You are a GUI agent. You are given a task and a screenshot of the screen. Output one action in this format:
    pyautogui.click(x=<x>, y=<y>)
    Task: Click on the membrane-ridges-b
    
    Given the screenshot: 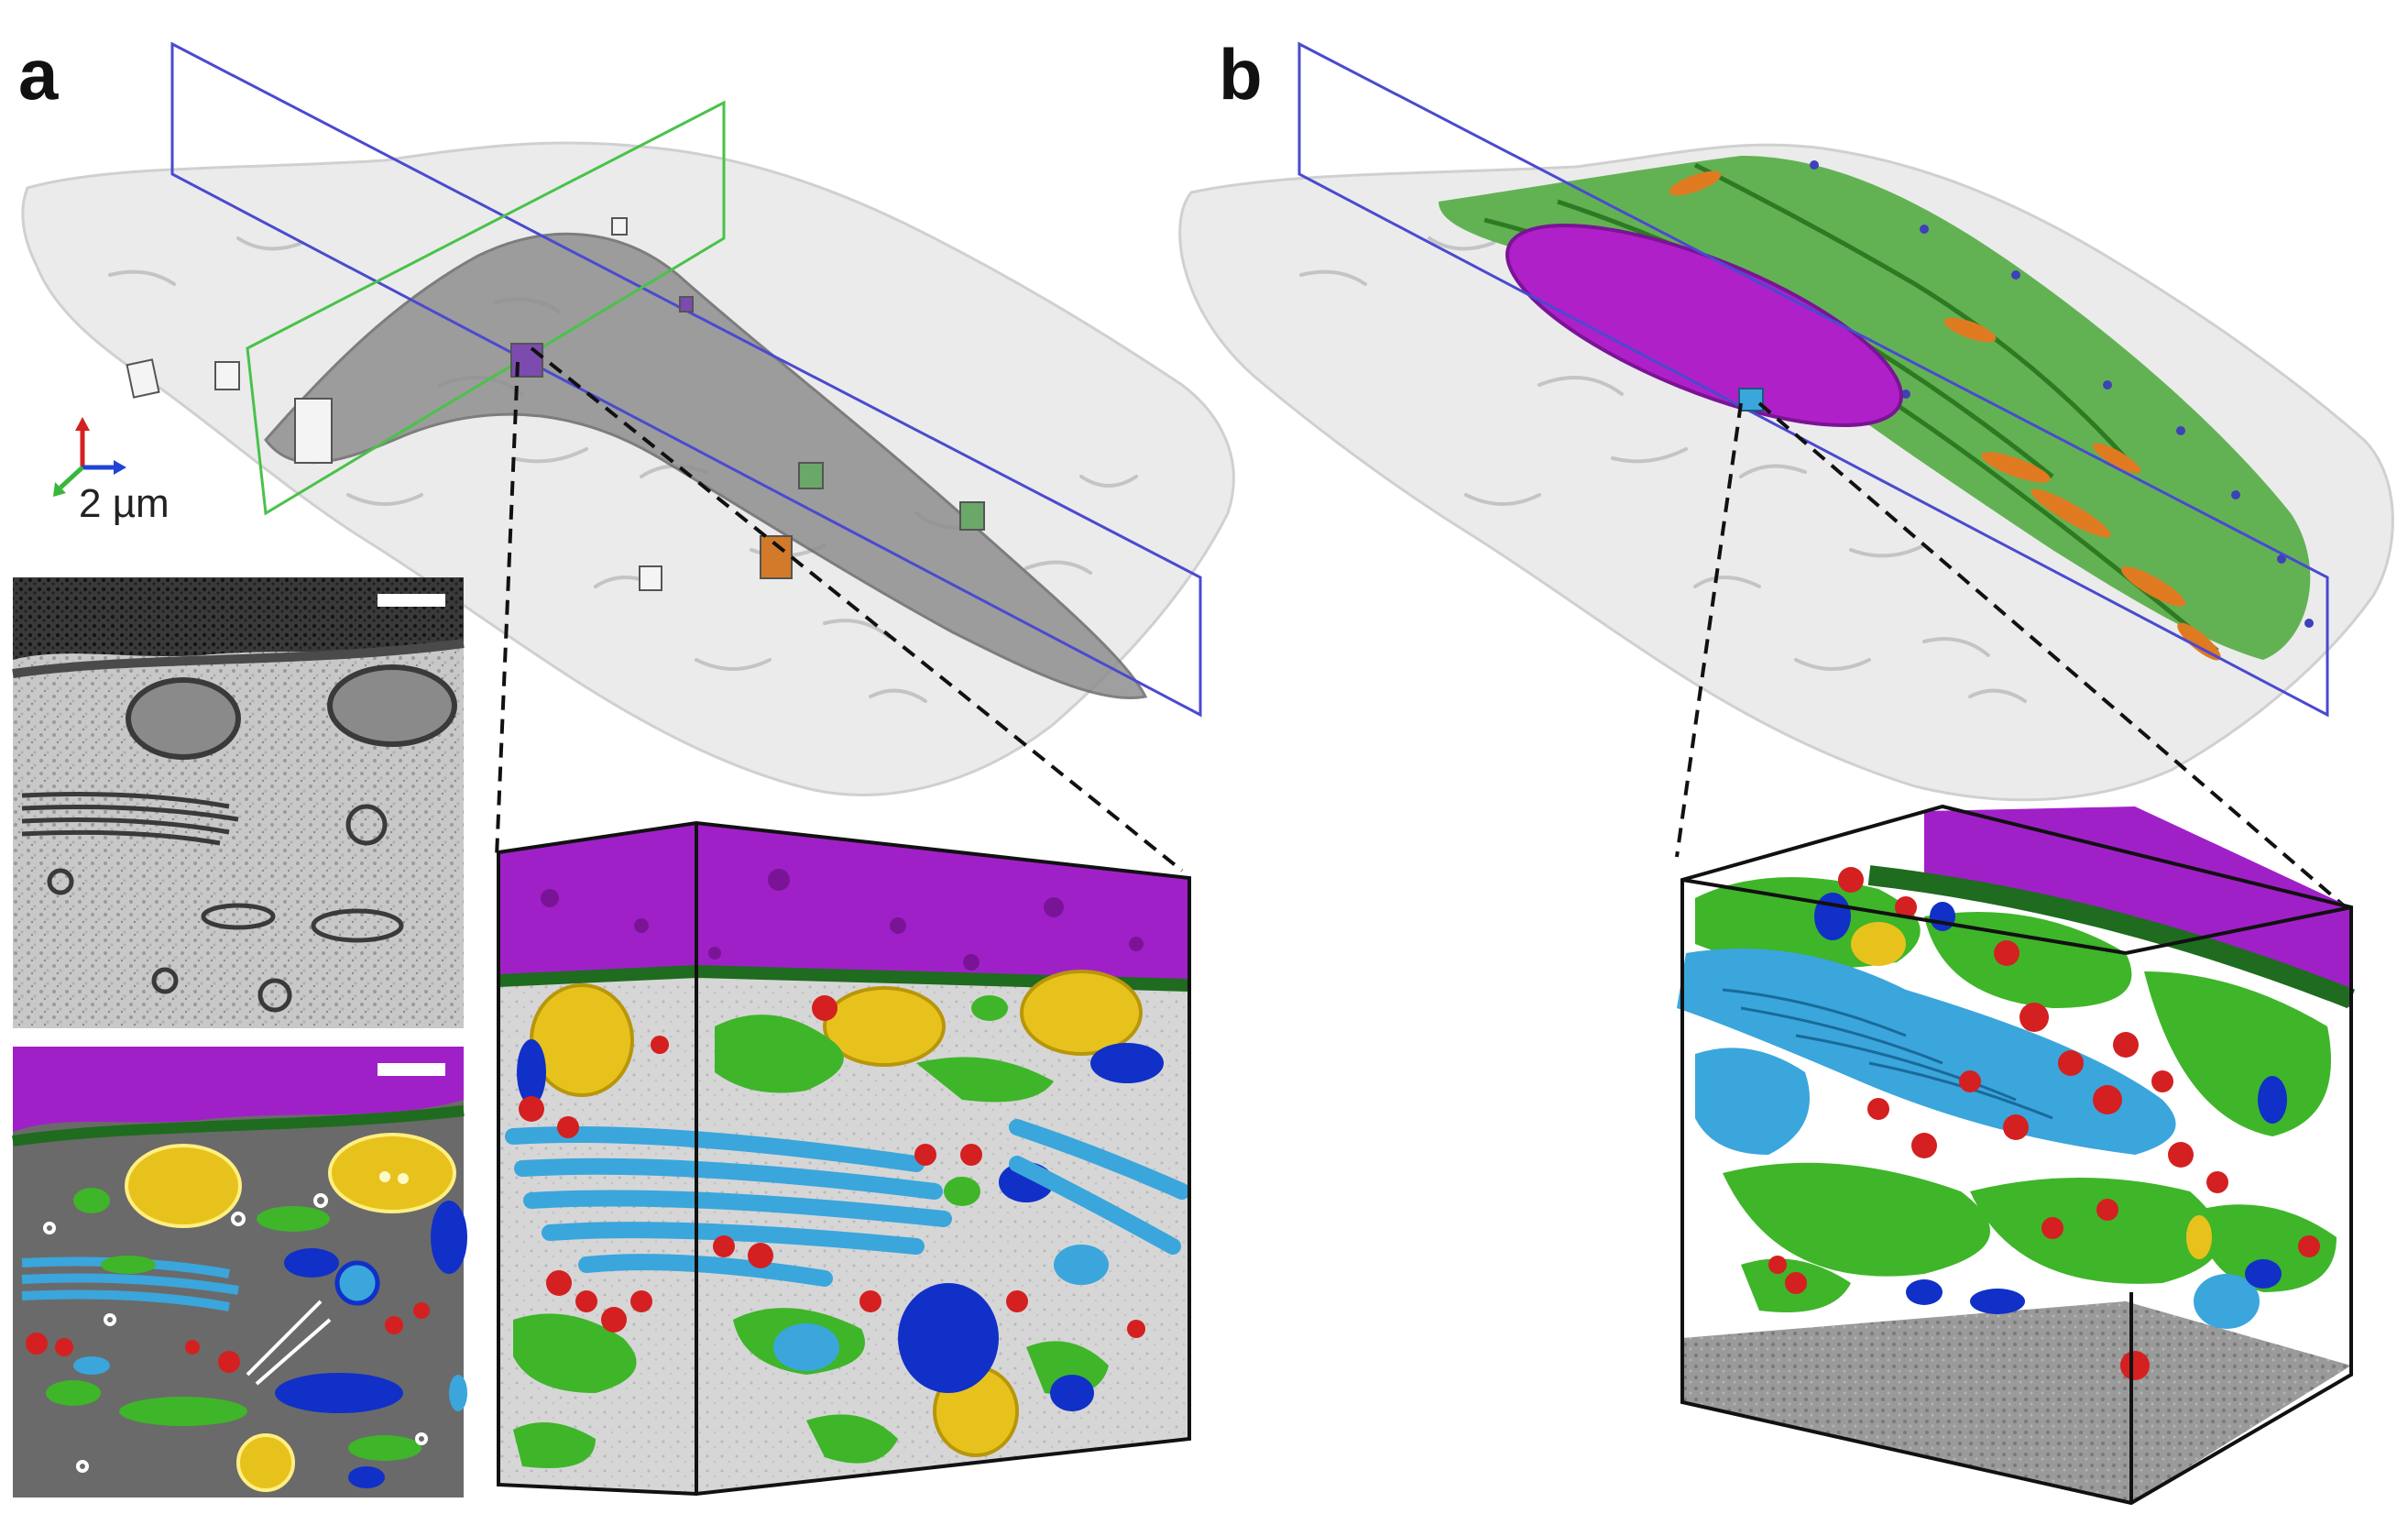 What is the action you would take?
    pyautogui.click(x=1663, y=469)
    